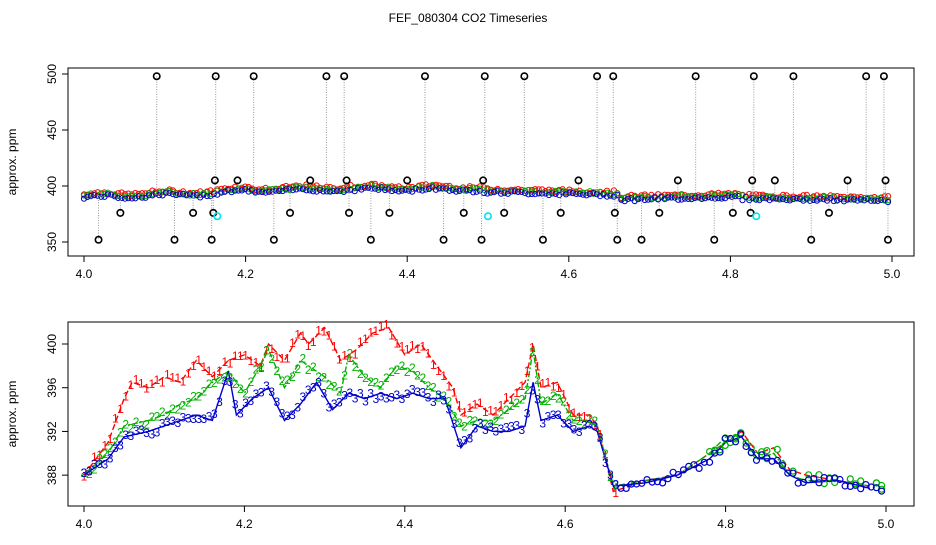  Describe the element at coordinates (407, 274) in the screenshot. I see `top-x-tick-label: 4.4` at that location.